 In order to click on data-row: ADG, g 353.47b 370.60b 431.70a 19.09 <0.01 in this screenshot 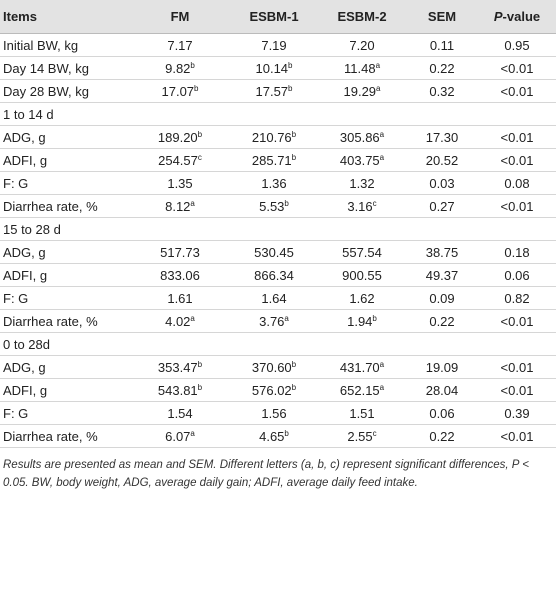, I will do `click(278, 367)`.